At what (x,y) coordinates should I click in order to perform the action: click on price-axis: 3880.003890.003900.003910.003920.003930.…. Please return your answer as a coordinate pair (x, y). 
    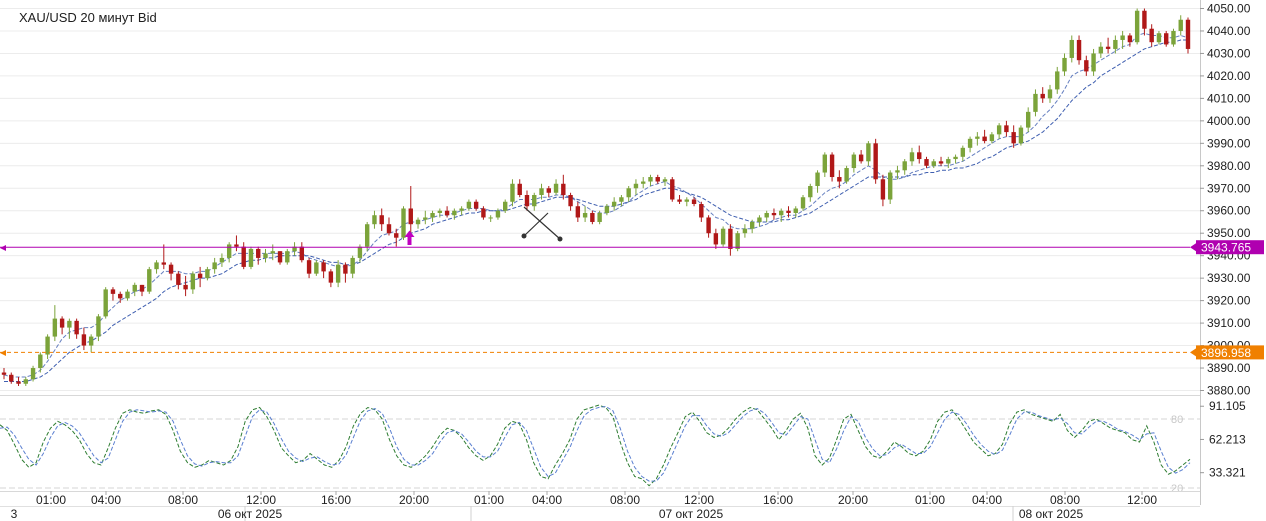
    Looking at the image, I should click on (1225, 200).